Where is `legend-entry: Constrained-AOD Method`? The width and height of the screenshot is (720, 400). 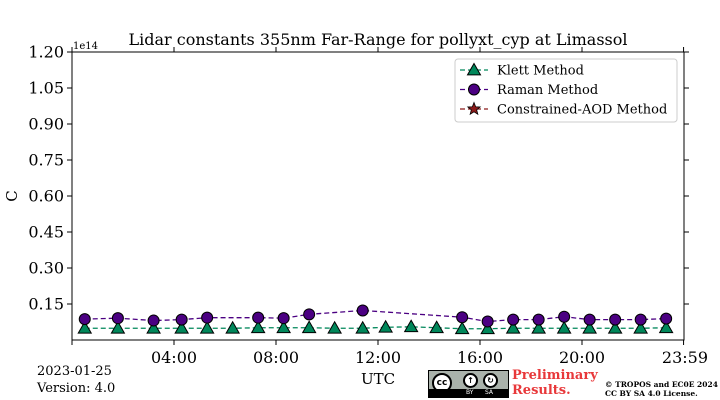 legend-entry: Constrained-AOD Method is located at coordinates (563, 109).